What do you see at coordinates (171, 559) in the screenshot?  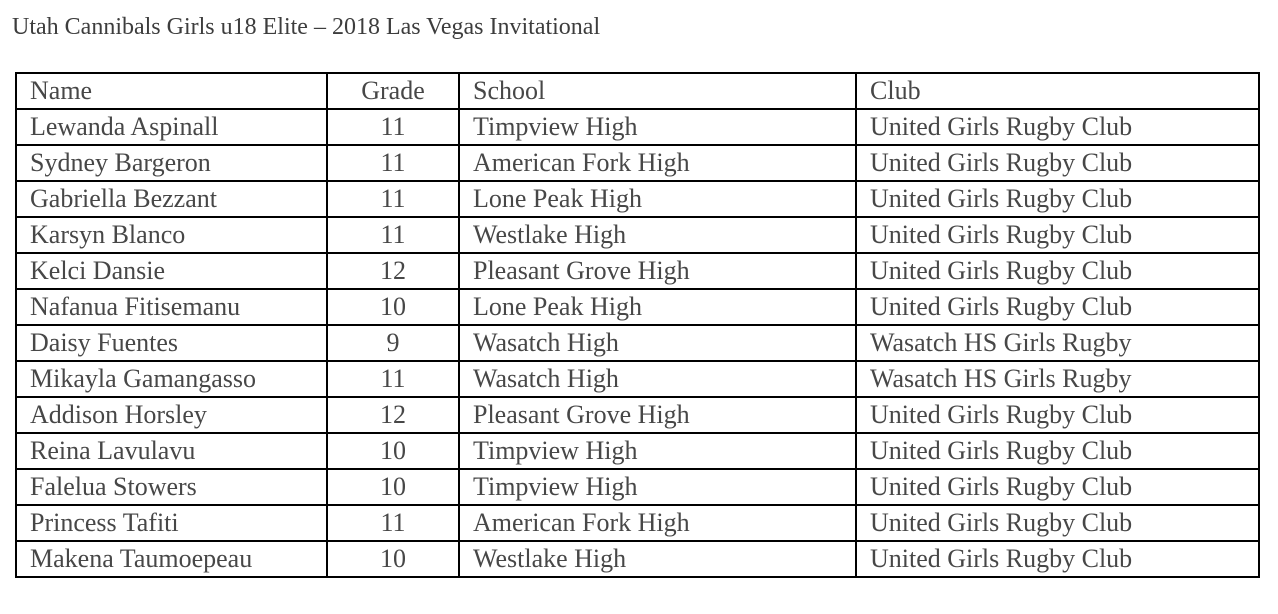 I see `cell-name: Makena Taumoepeau` at bounding box center [171, 559].